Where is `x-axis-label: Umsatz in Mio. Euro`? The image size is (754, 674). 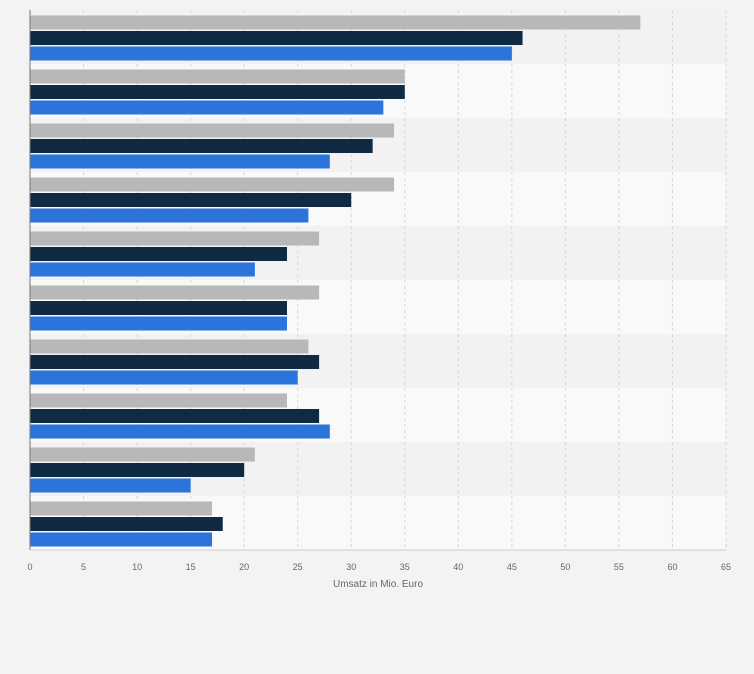 x-axis-label: Umsatz in Mio. Euro is located at coordinates (378, 584).